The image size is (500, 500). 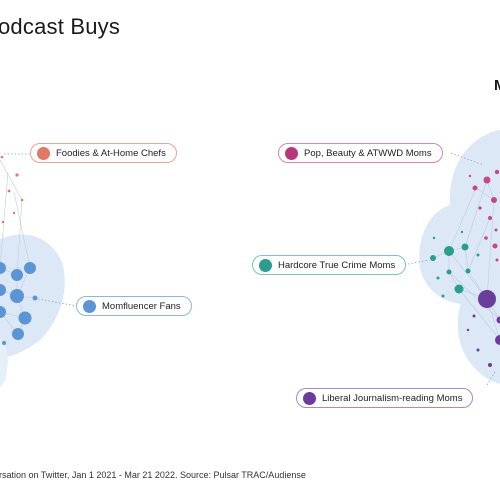 I want to click on legend-pop-beauty: Pop, Beauty & ATWWD Moms, so click(x=360, y=153).